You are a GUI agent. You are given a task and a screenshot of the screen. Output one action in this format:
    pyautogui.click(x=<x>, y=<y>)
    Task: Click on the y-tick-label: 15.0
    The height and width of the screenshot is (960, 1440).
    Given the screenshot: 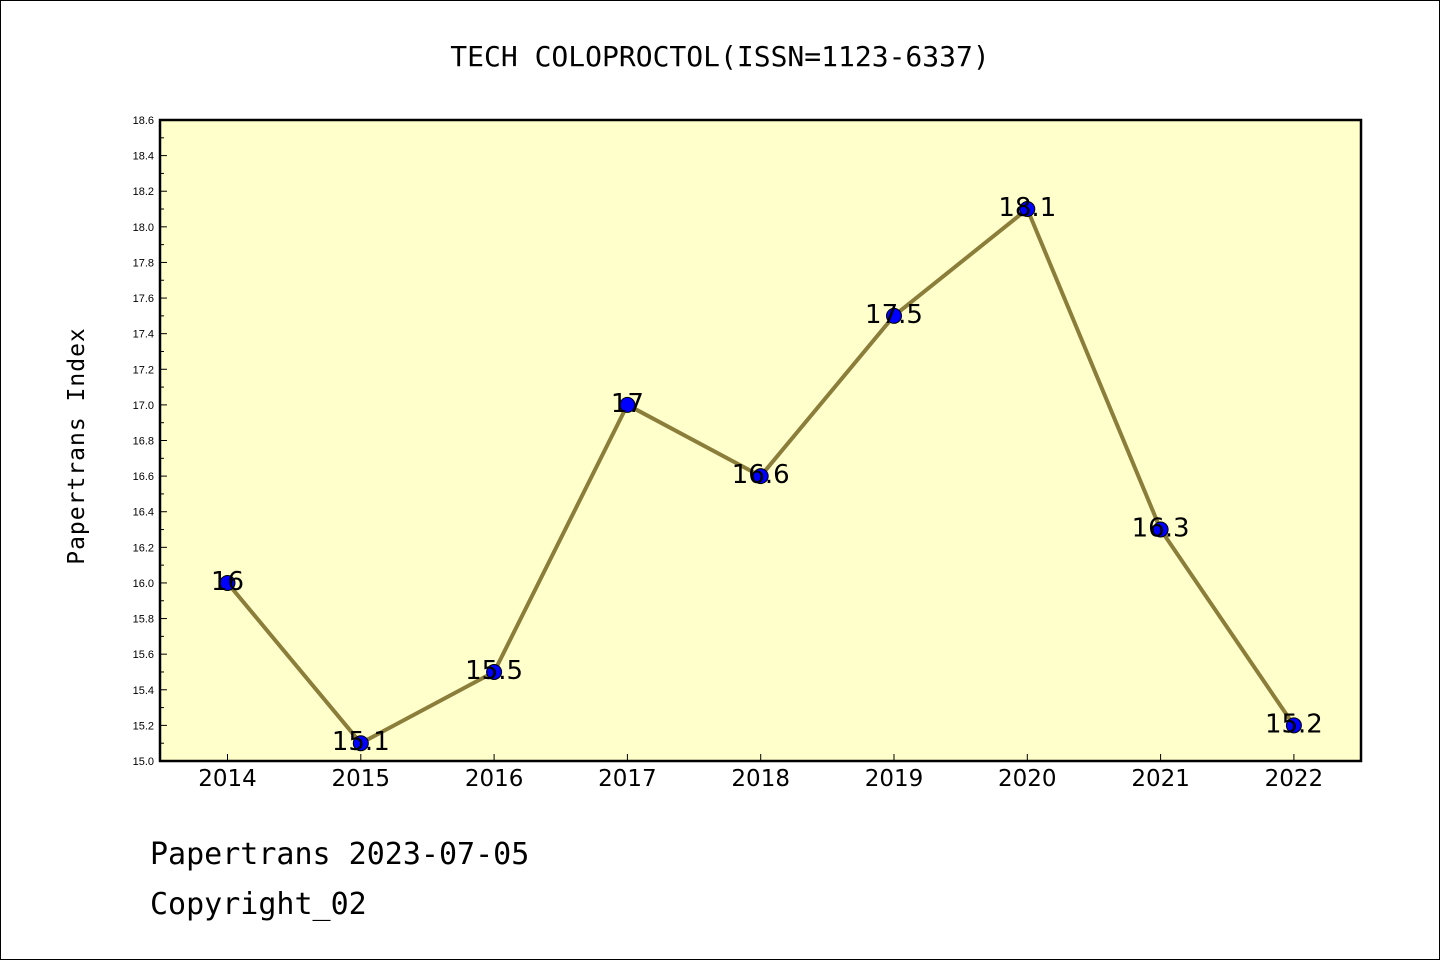 What is the action you would take?
    pyautogui.click(x=143, y=762)
    